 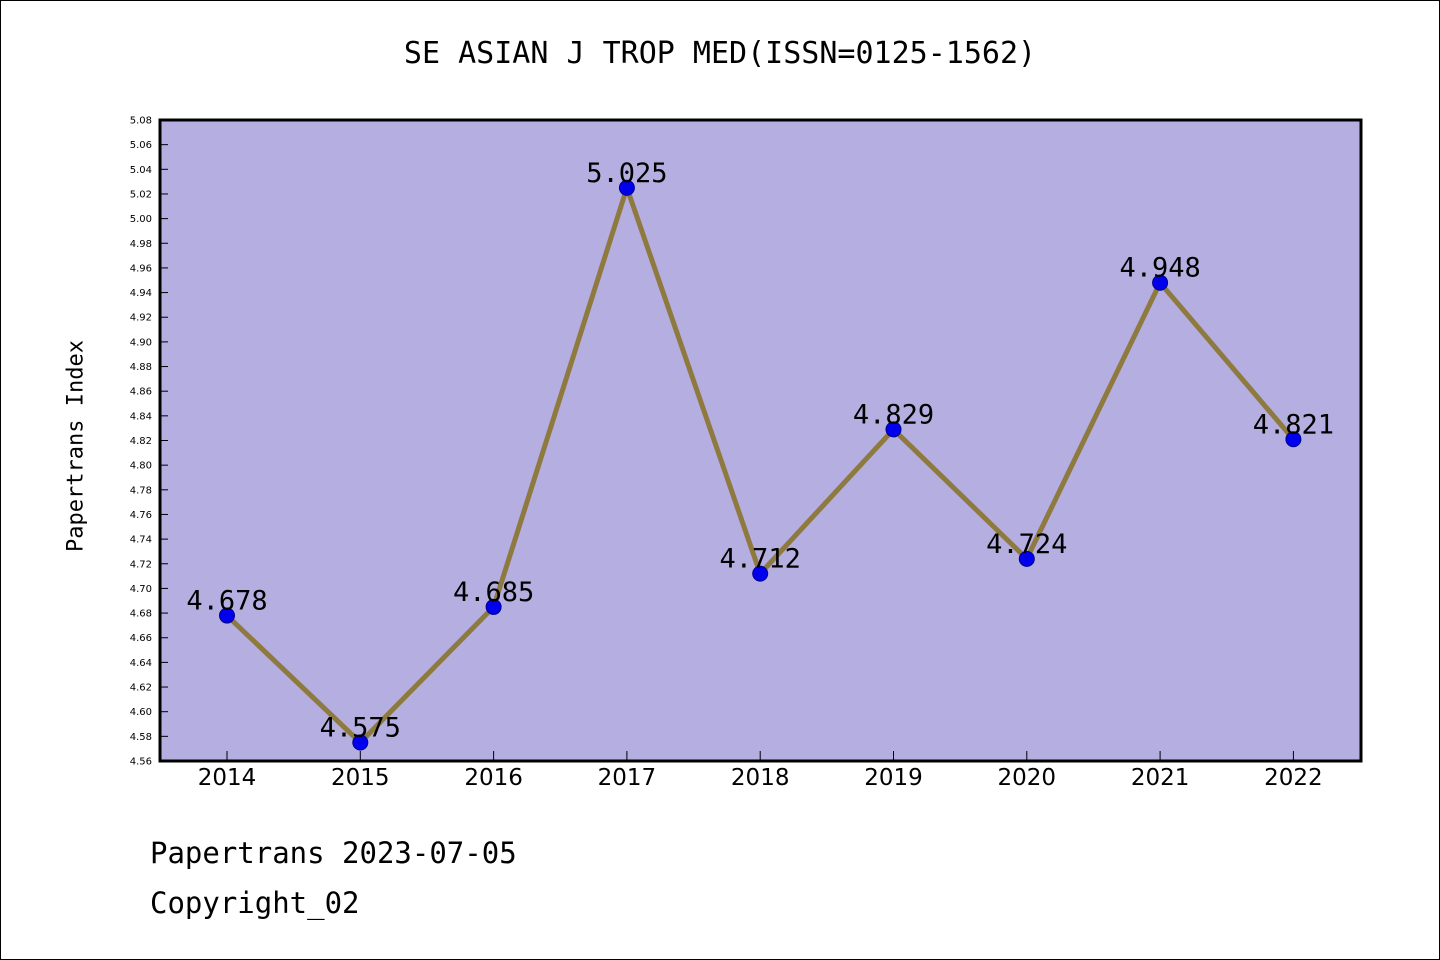 What do you see at coordinates (893, 778) in the screenshot?
I see `x-tick-label: 2019` at bounding box center [893, 778].